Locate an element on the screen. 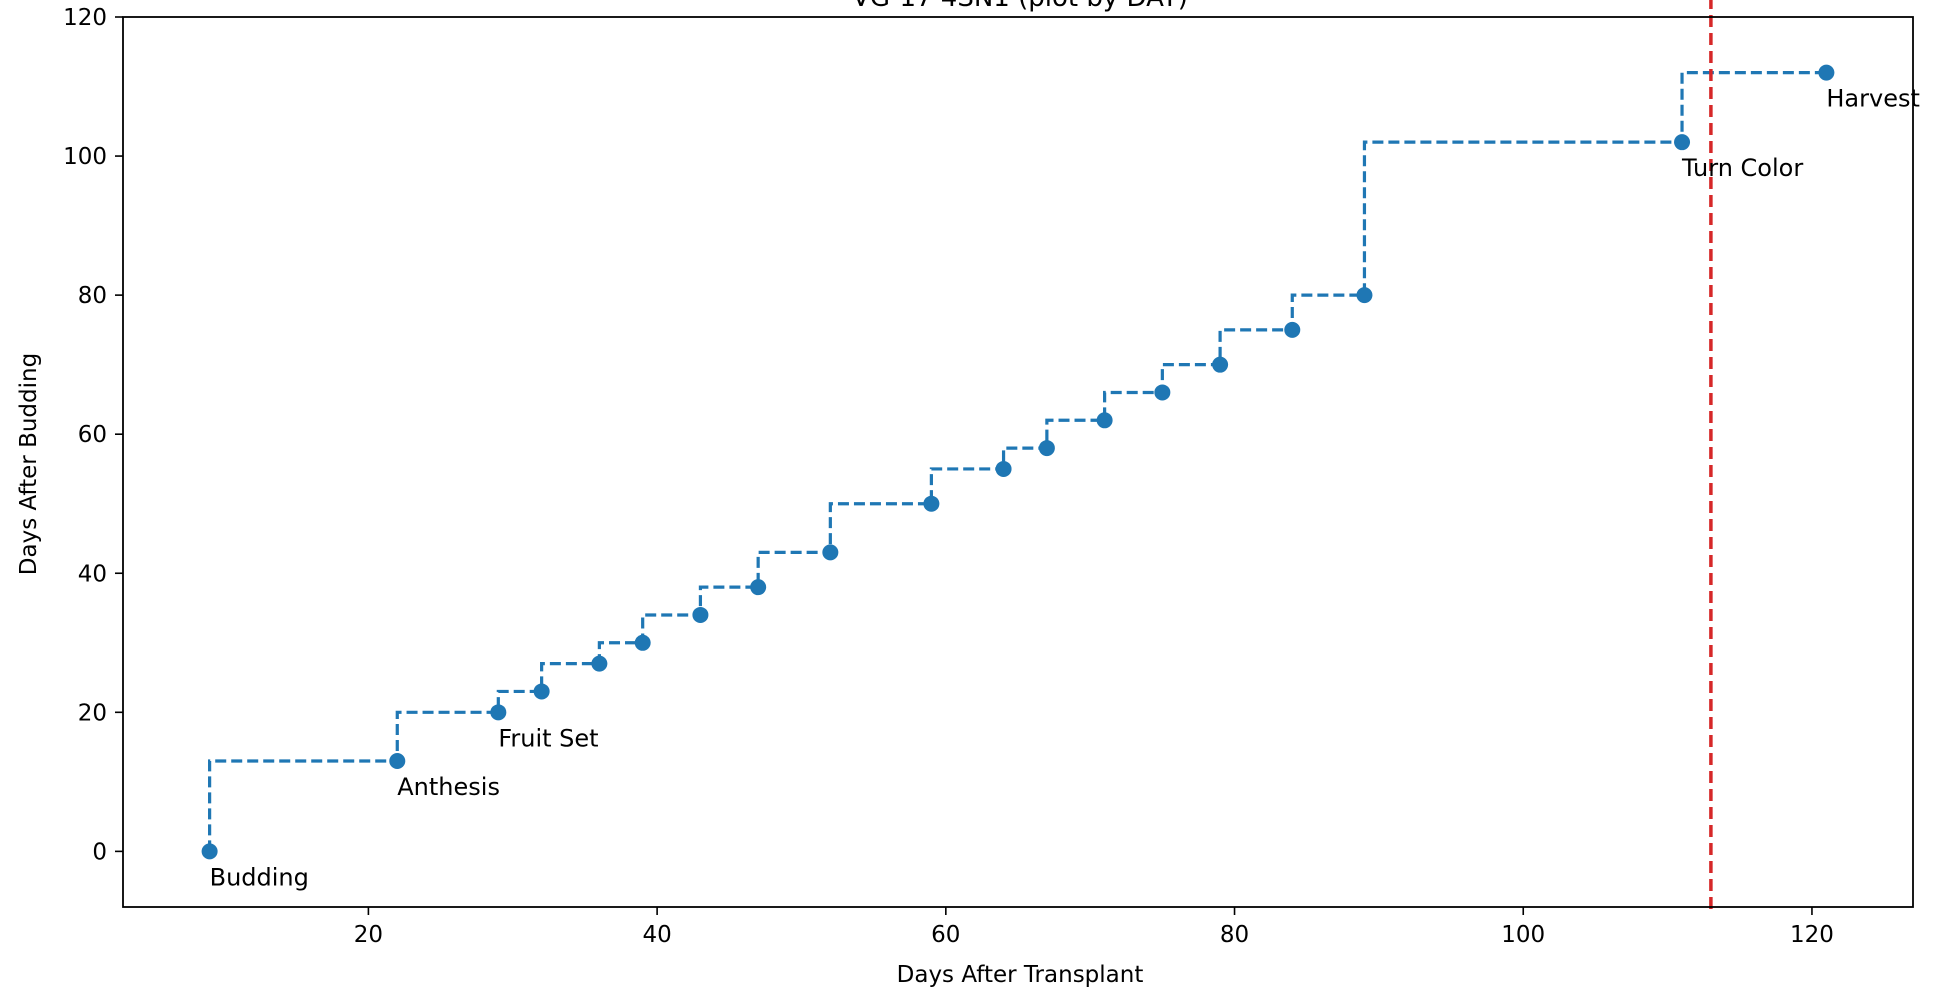  y-tick-label-120: 120 is located at coordinates (85, 18).